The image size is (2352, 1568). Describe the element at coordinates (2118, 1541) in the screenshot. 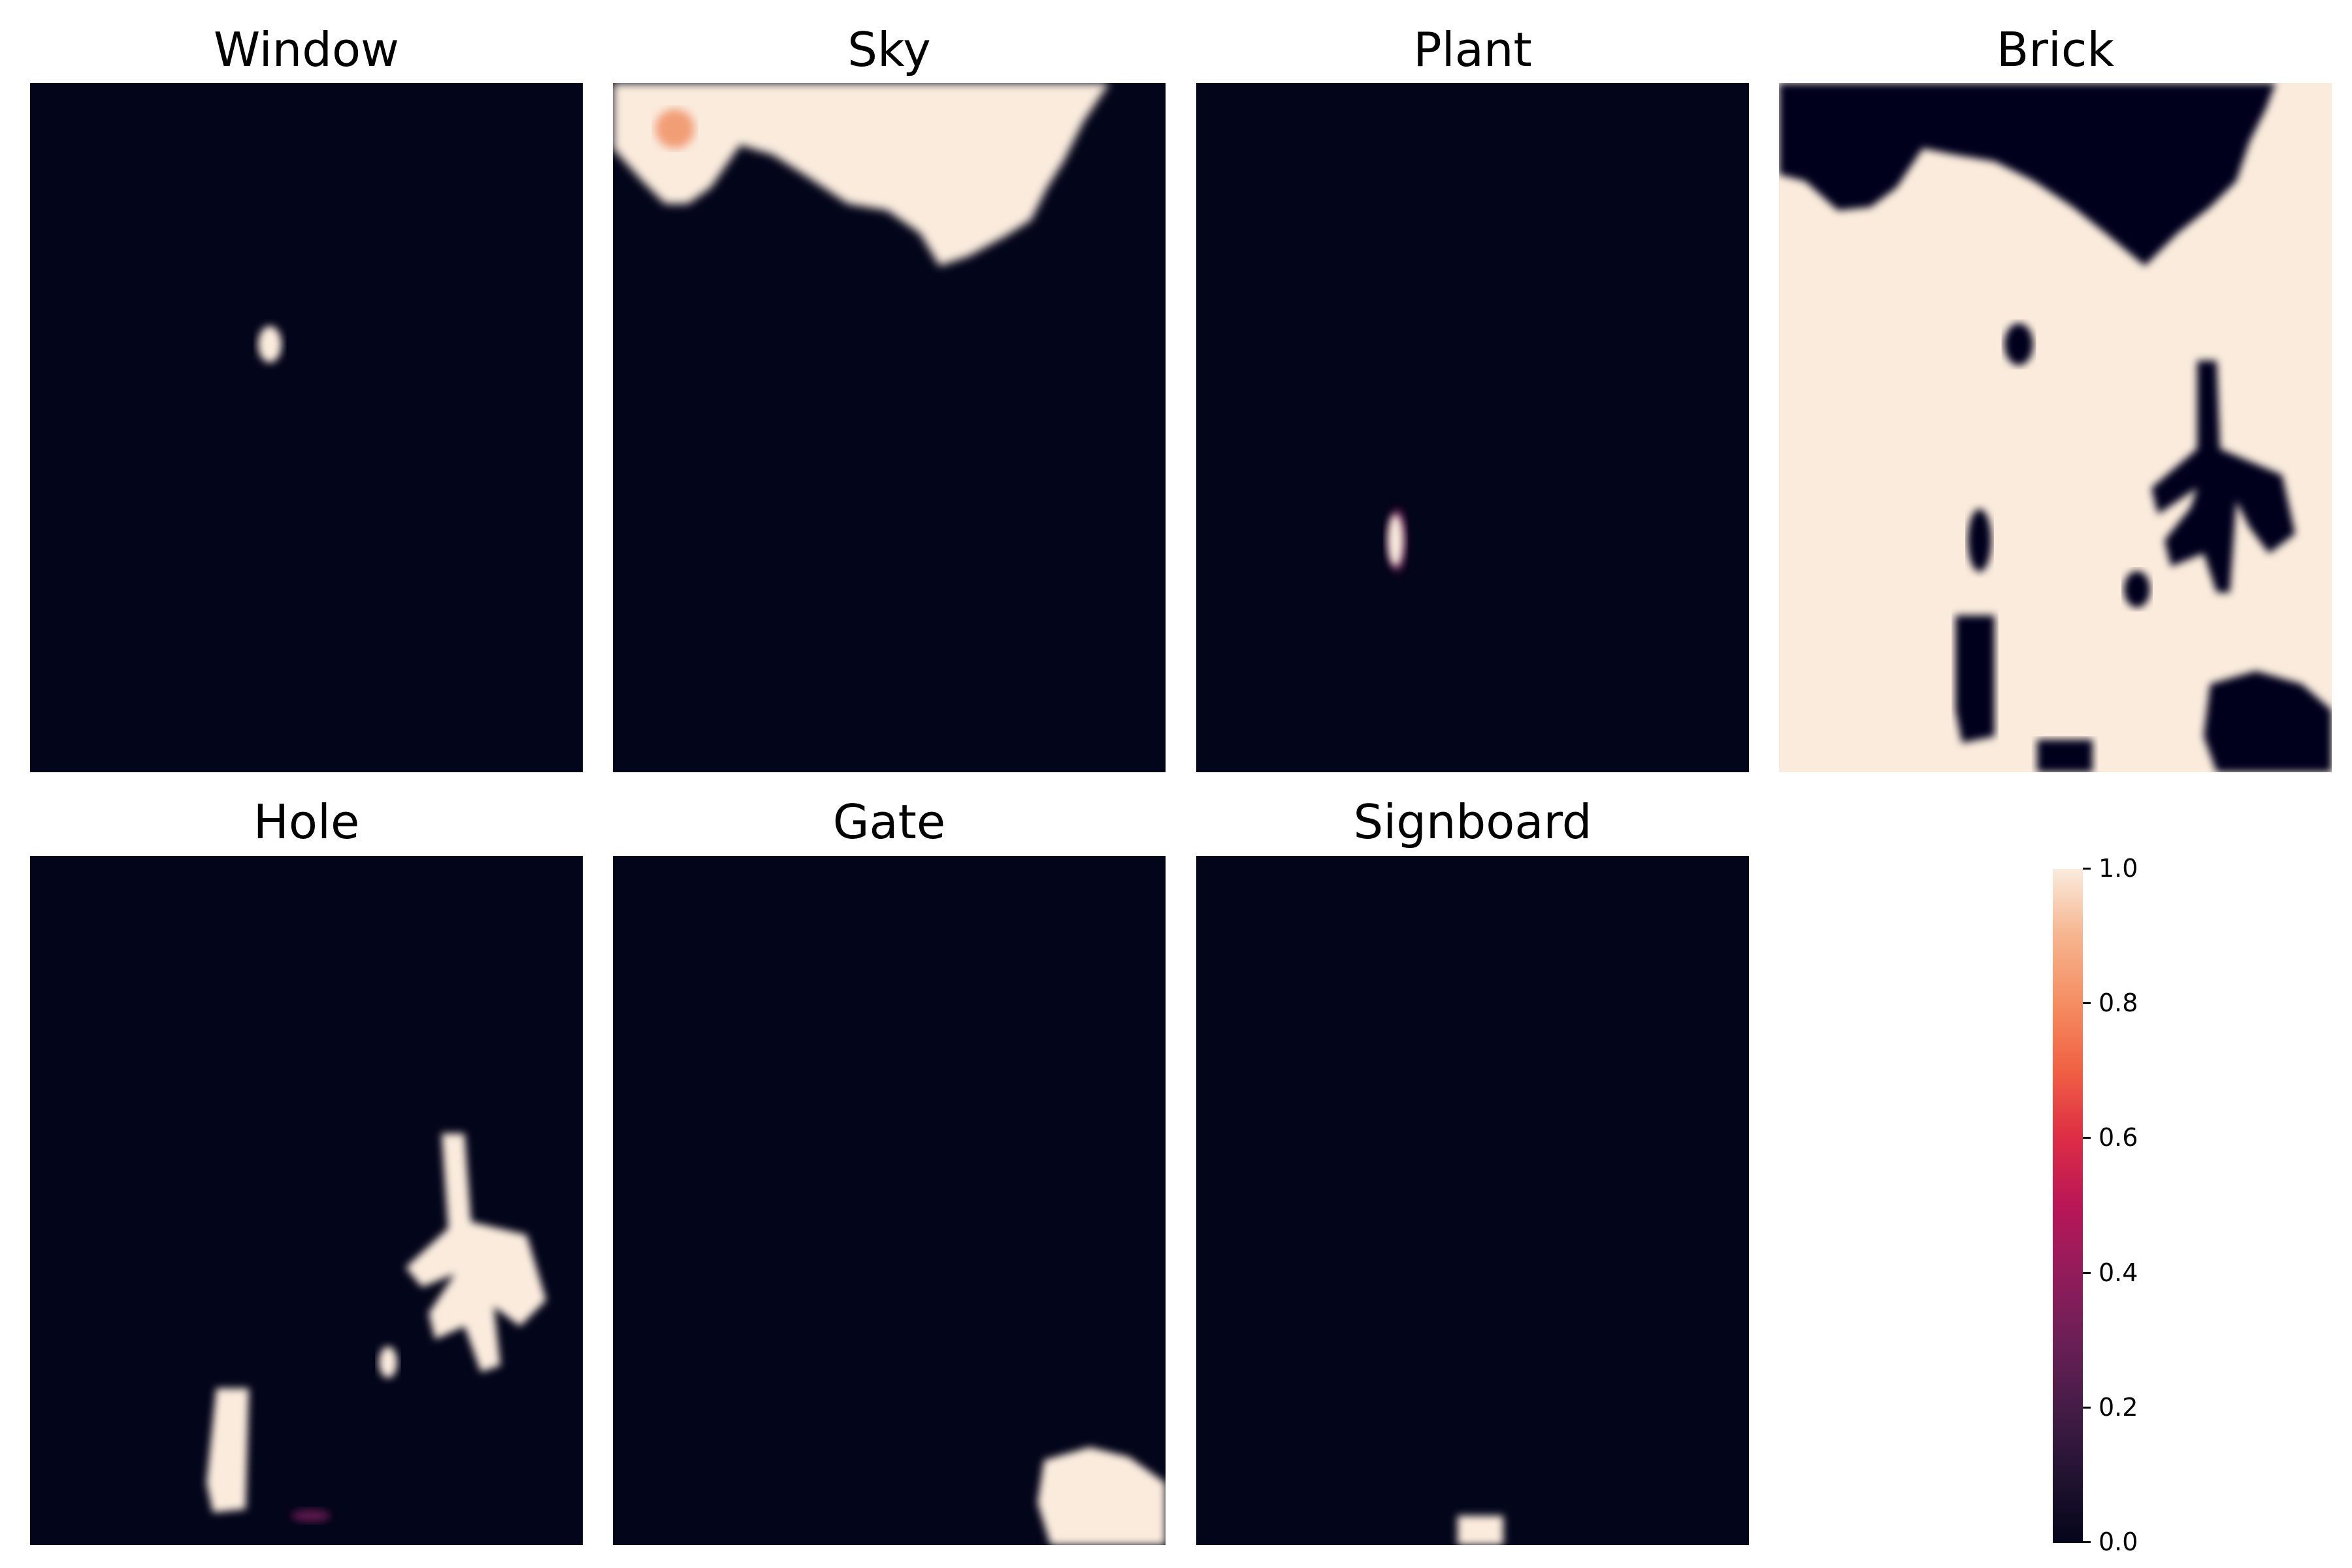

I see `colorbar-tick-label: 0.0` at that location.